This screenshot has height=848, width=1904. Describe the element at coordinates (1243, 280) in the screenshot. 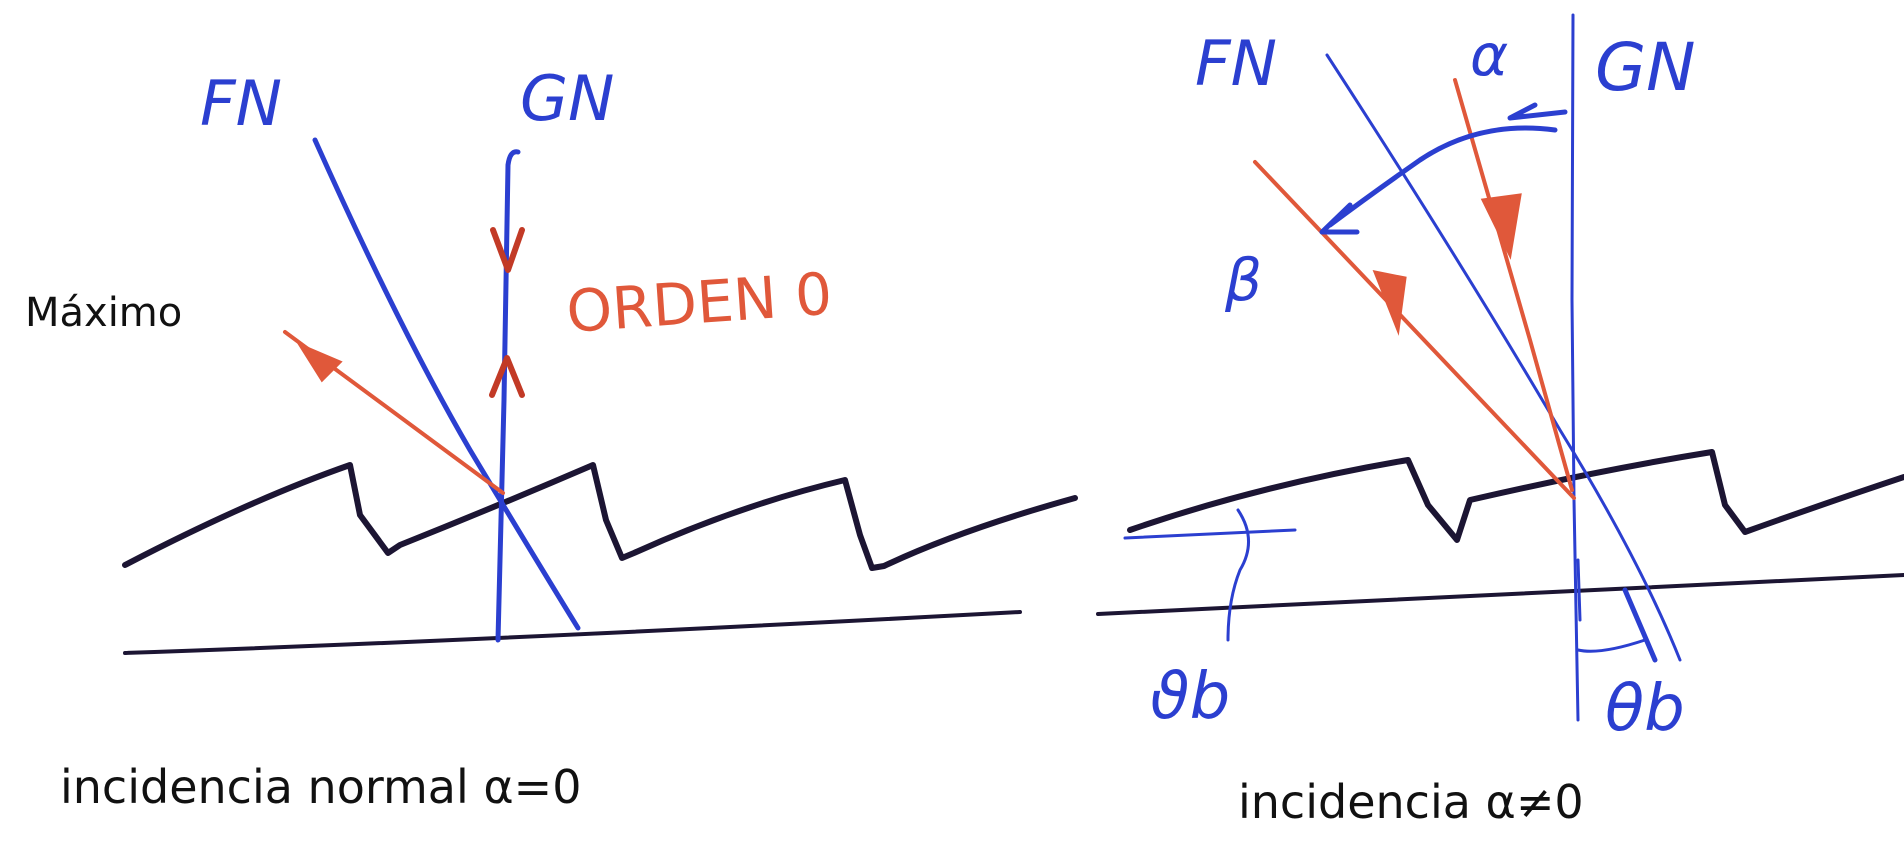

I see `right-beta-label: β` at that location.